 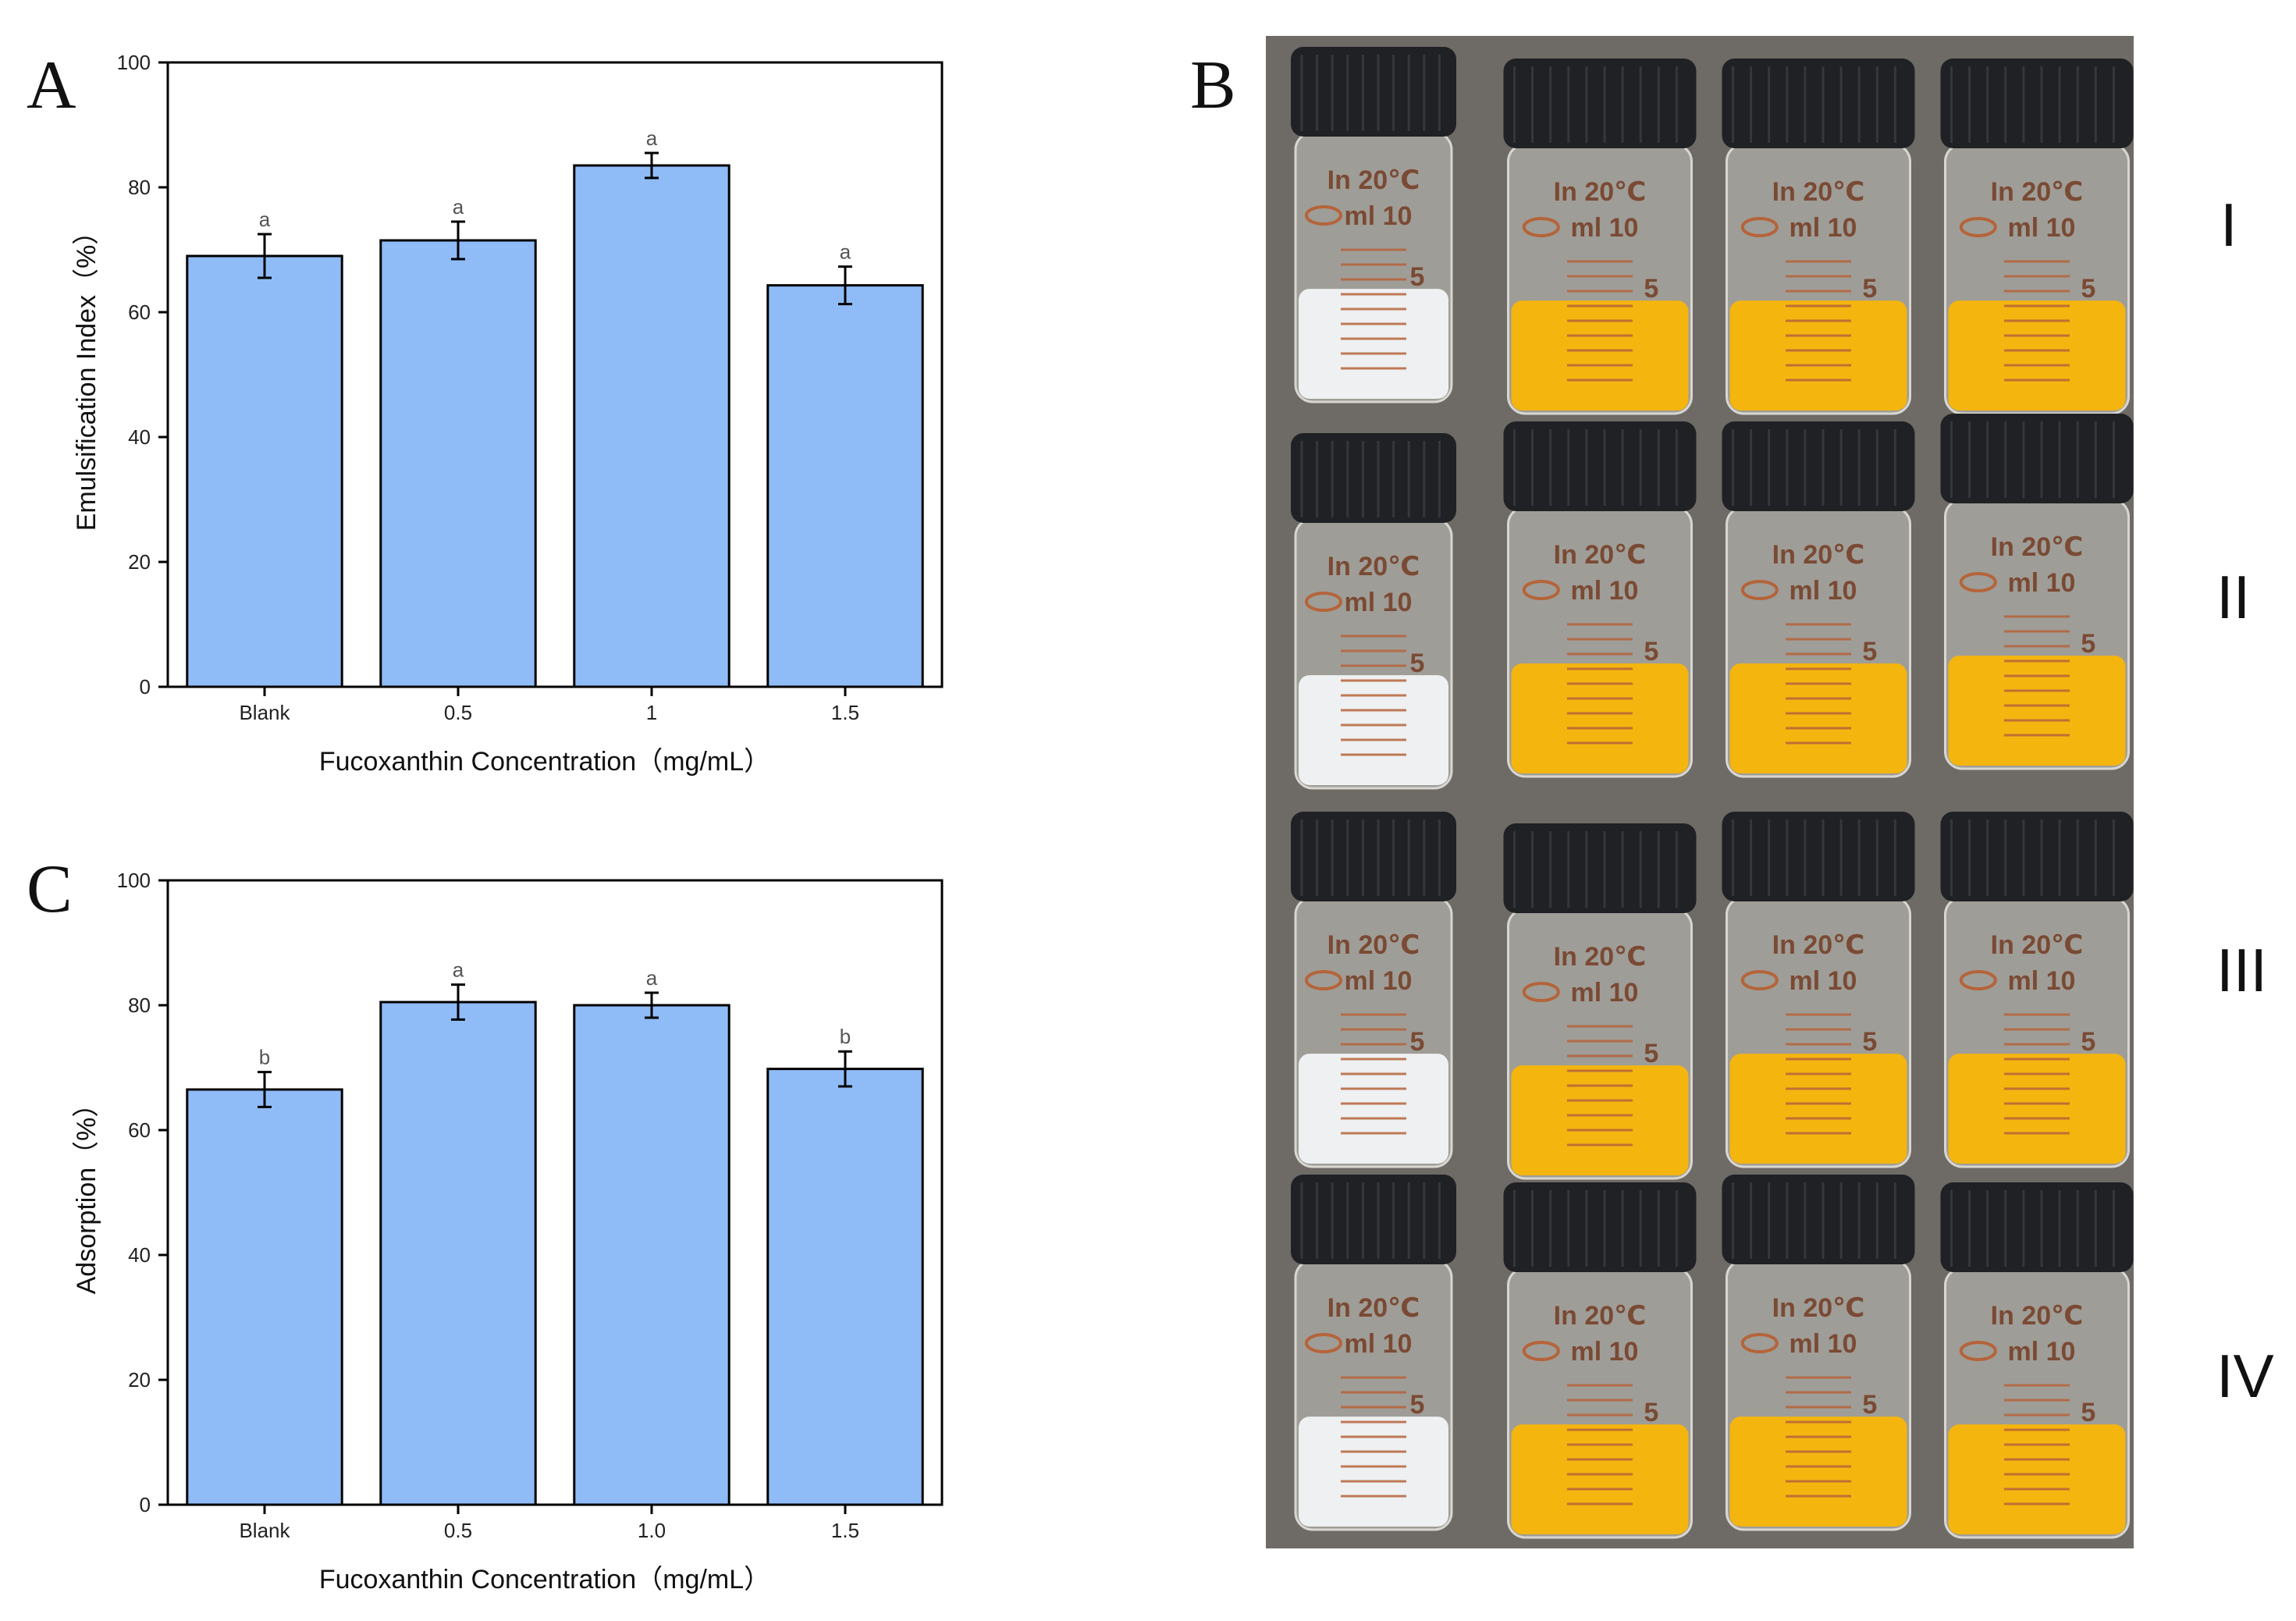 What do you see at coordinates (846, 252) in the screenshot?
I see `chart-a-significance-label-3: a` at bounding box center [846, 252].